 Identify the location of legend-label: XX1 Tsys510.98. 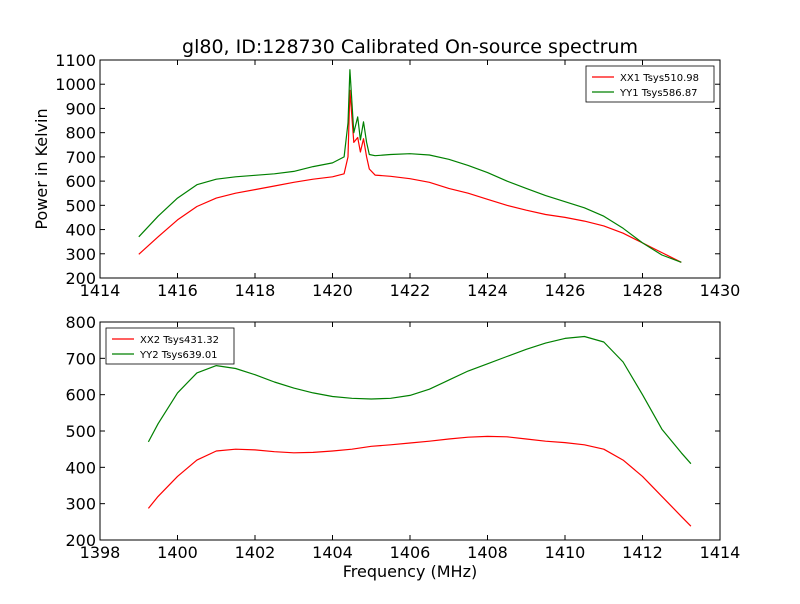
(659, 78).